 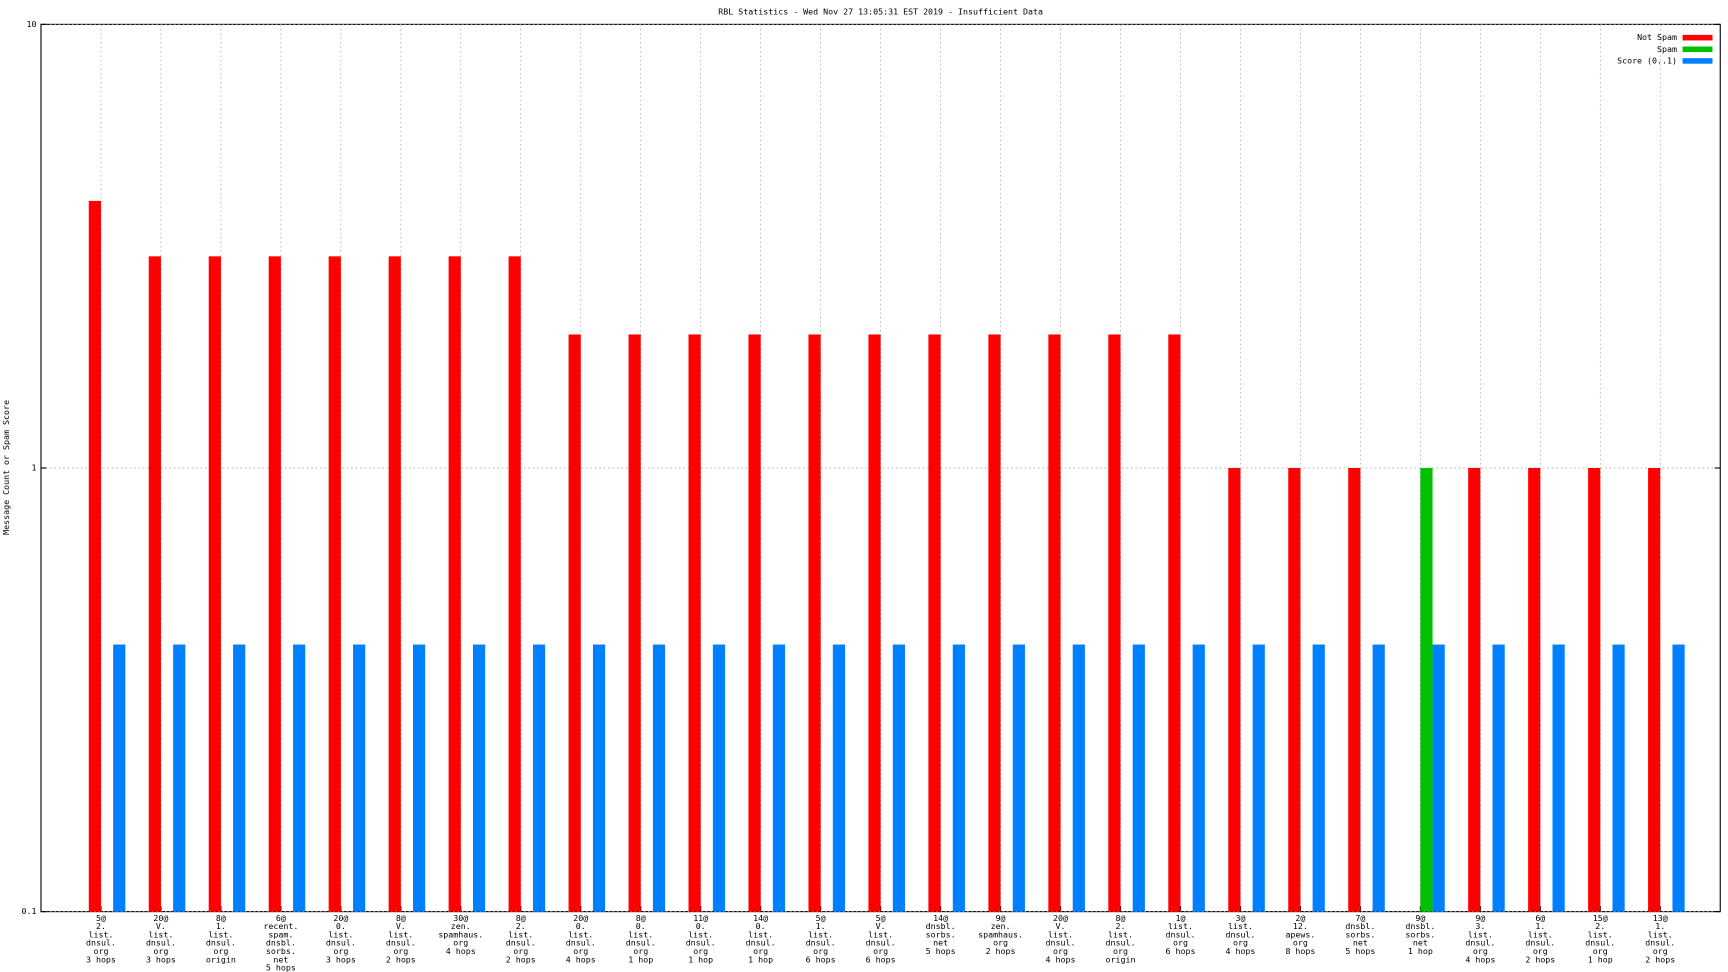 I want to click on x-tick-label: 12., so click(x=1300, y=926).